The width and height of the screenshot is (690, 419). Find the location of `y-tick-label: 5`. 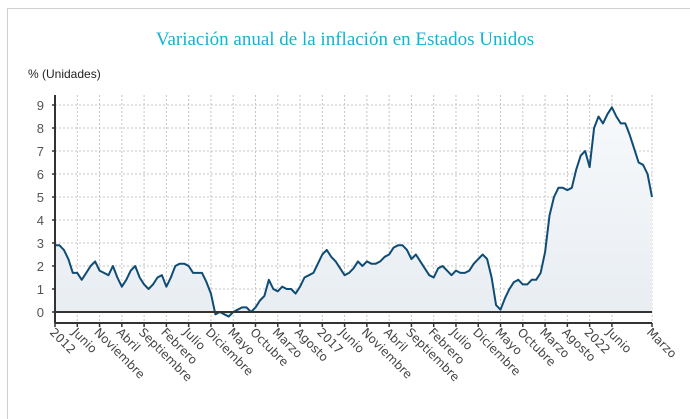

y-tick-label: 5 is located at coordinates (40, 197).